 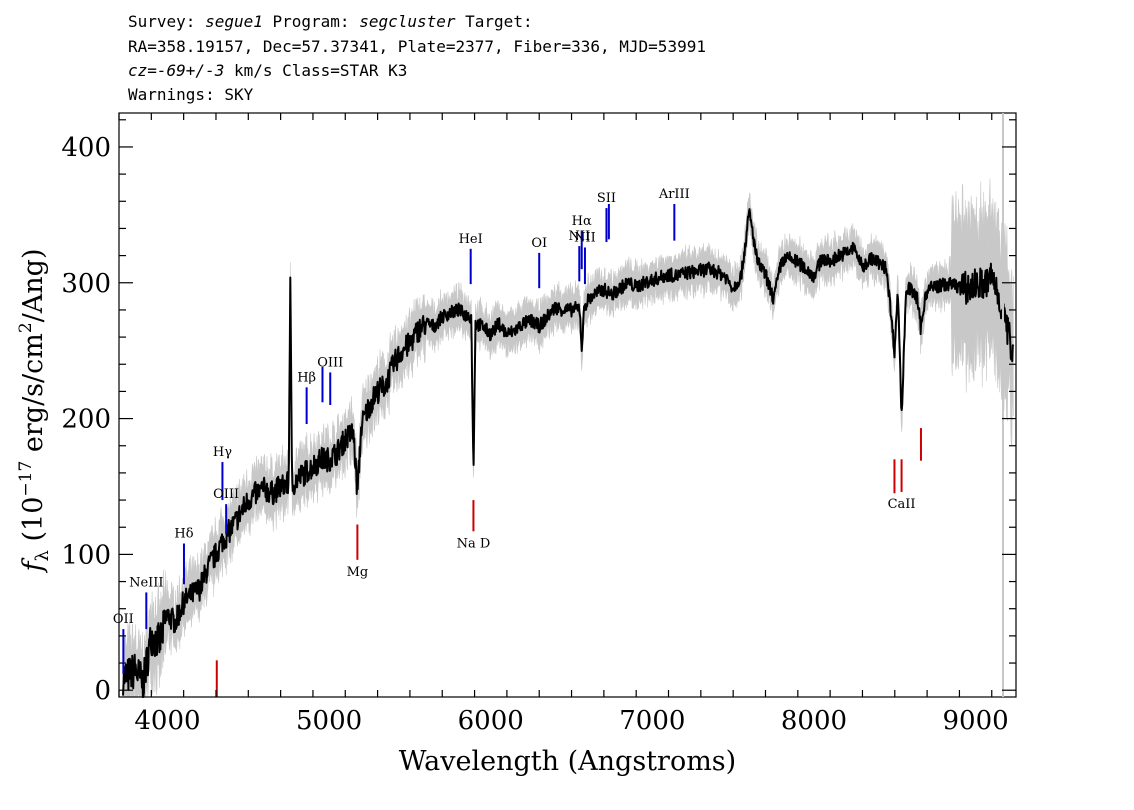 What do you see at coordinates (606, 198) in the screenshot?
I see `spectral-line-label: SII` at bounding box center [606, 198].